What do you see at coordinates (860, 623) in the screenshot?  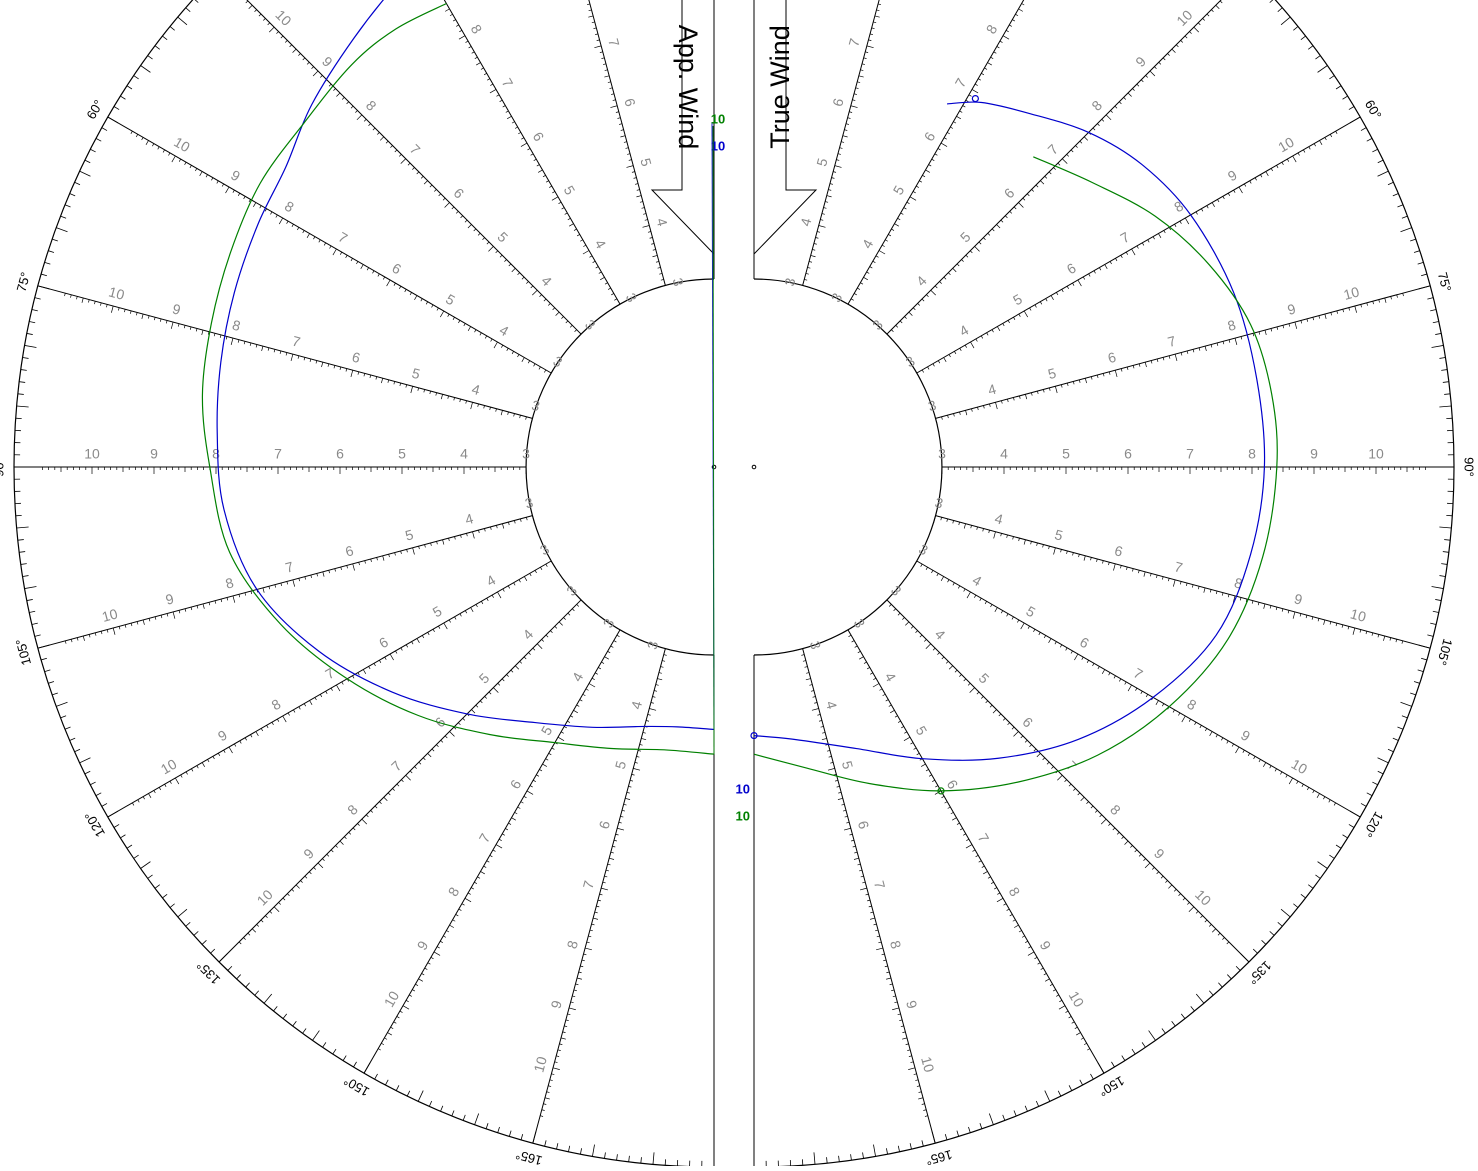 I see `true-wind-speed-label: 3` at bounding box center [860, 623].